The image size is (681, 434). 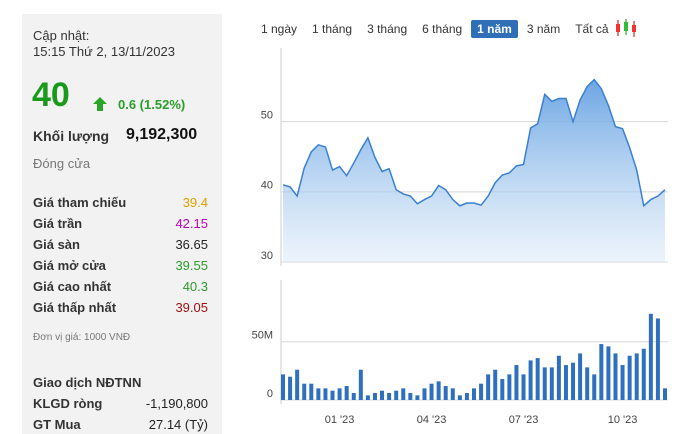 I want to click on row-value: 39.05, so click(x=191, y=307).